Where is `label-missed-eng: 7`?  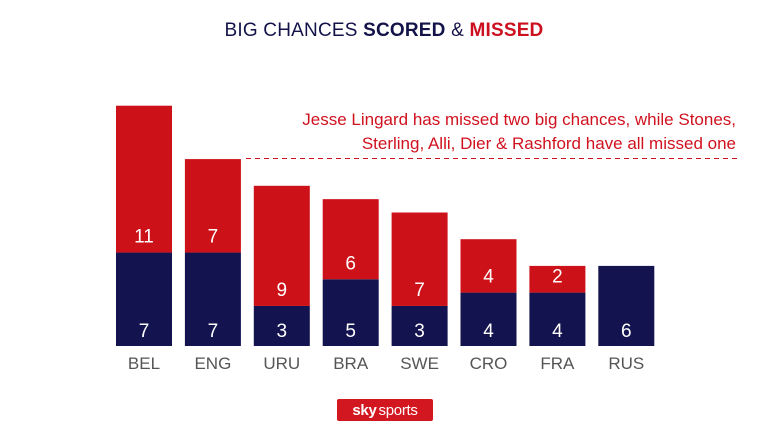 label-missed-eng: 7 is located at coordinates (213, 237).